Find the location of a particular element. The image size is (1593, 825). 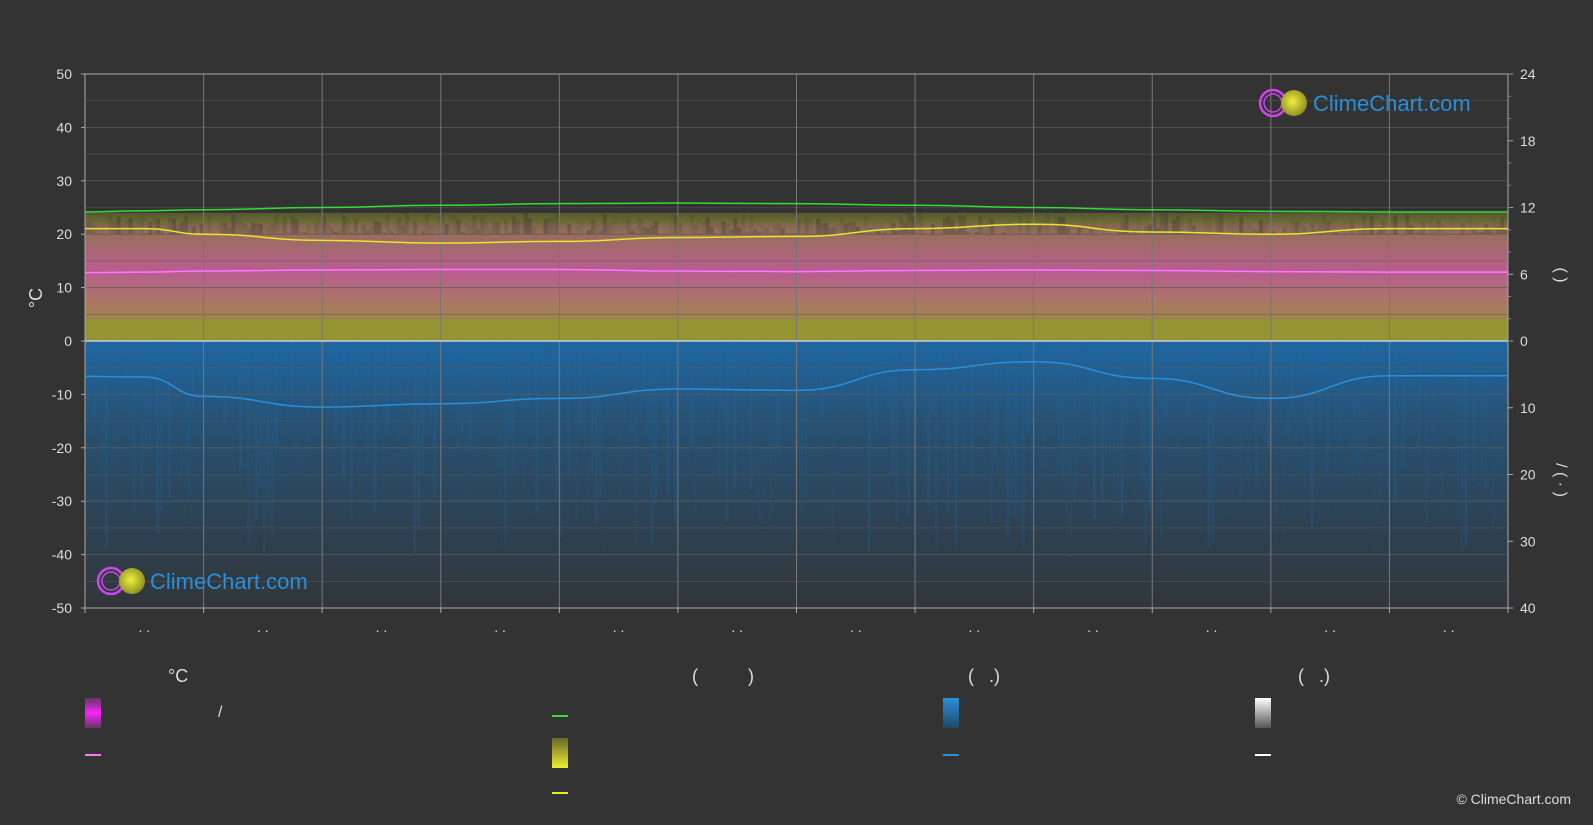

left-tick-label: -30 is located at coordinates (62, 501).